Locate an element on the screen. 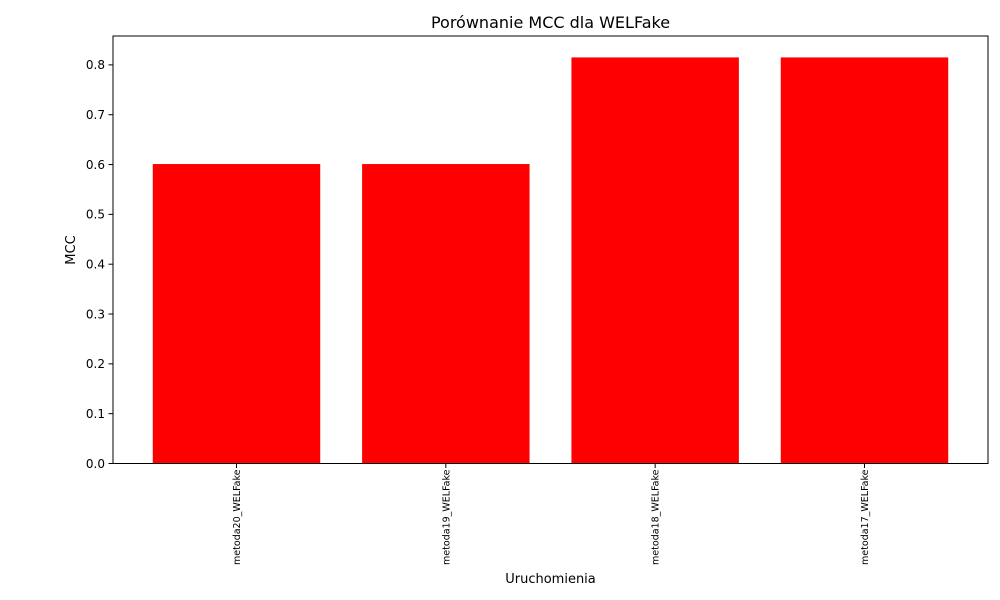  bar-metoda19_WELFake is located at coordinates (446, 314).